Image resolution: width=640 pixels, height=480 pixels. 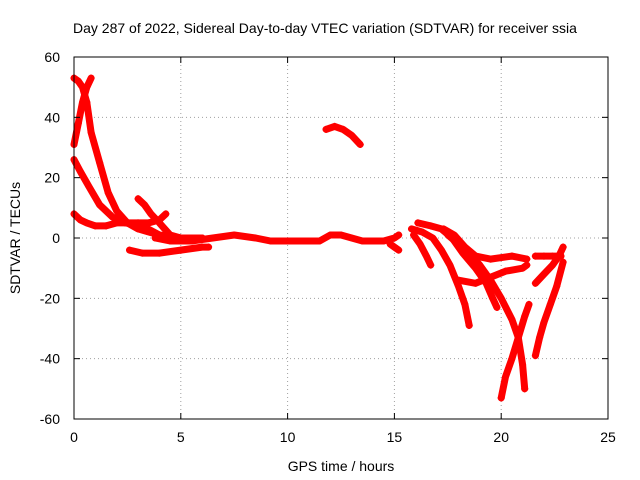 I want to click on y-tick-label: 60, so click(x=52, y=57).